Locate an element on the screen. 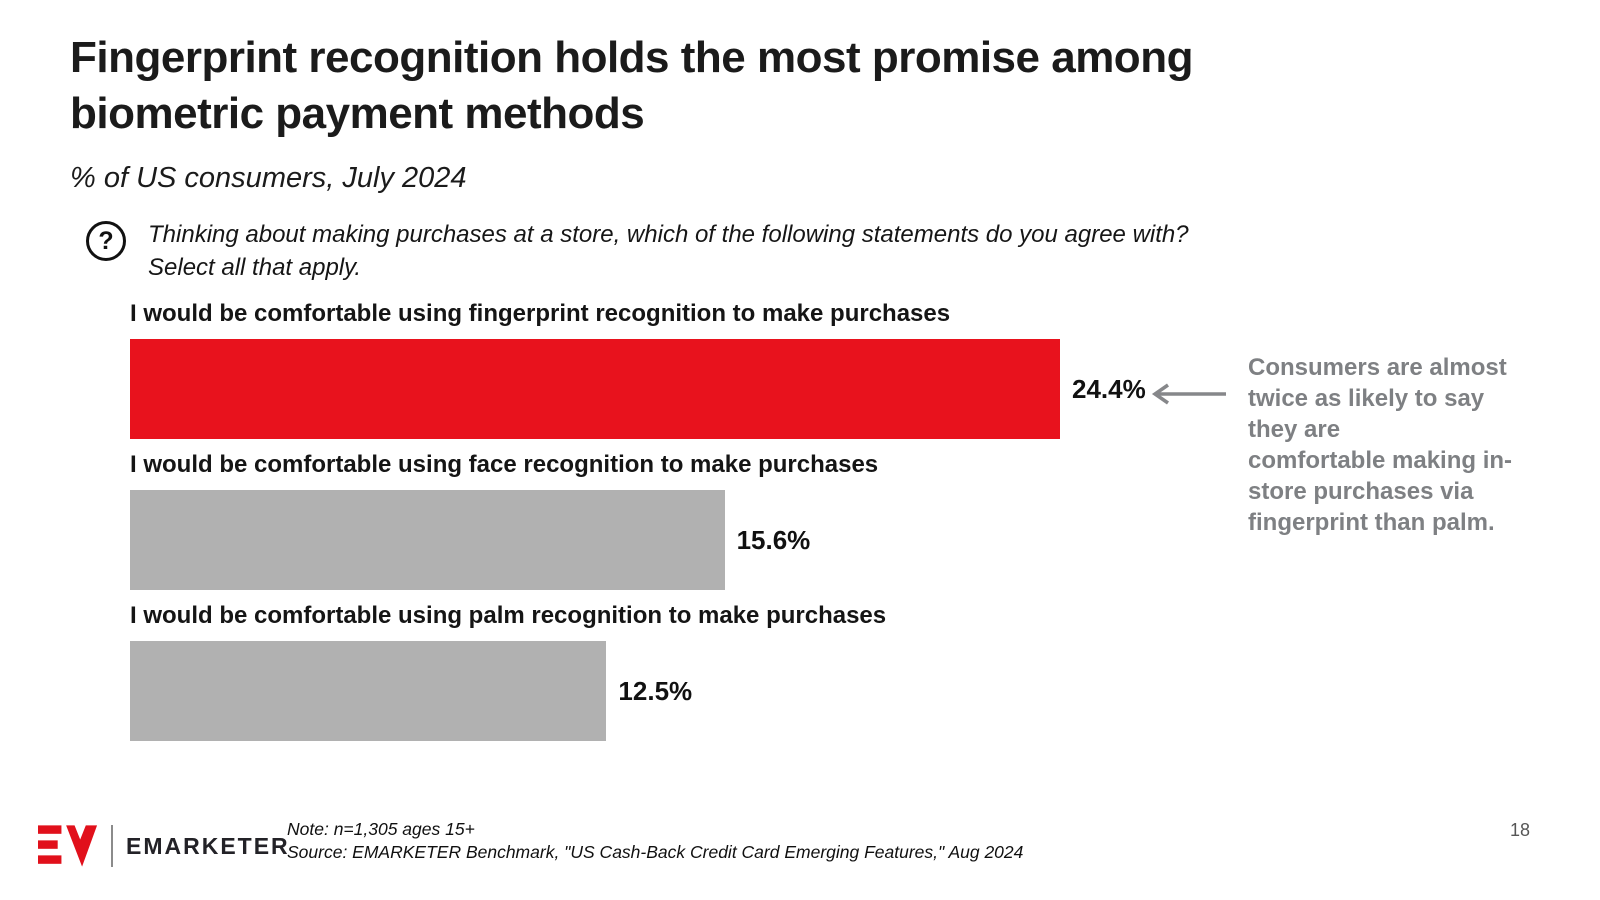 This screenshot has width=1600, height=900. bar-track: 24.4% is located at coordinates (760, 389).